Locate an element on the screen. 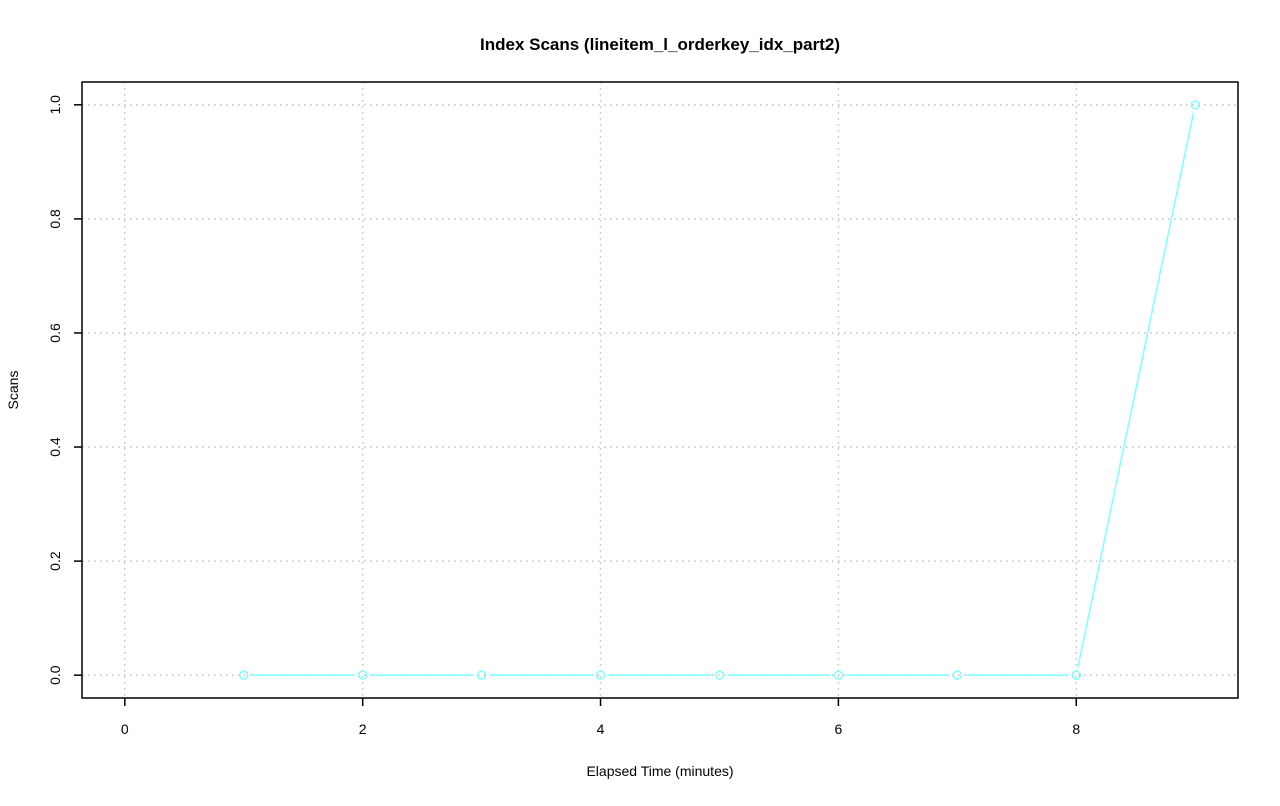 Image resolution: width=1280 pixels, height=806 pixels. x-tick-label: 6 is located at coordinates (838, 729).